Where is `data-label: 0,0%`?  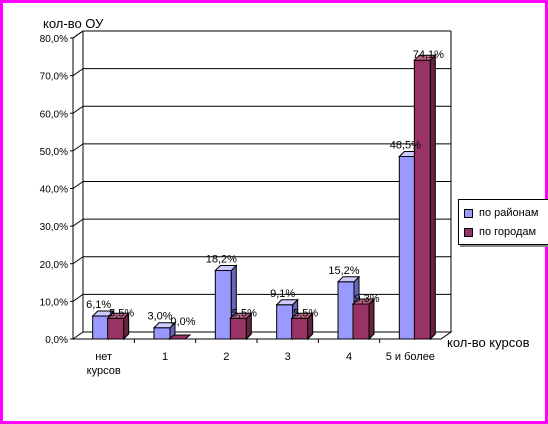 data-label: 0,0% is located at coordinates (182, 322).